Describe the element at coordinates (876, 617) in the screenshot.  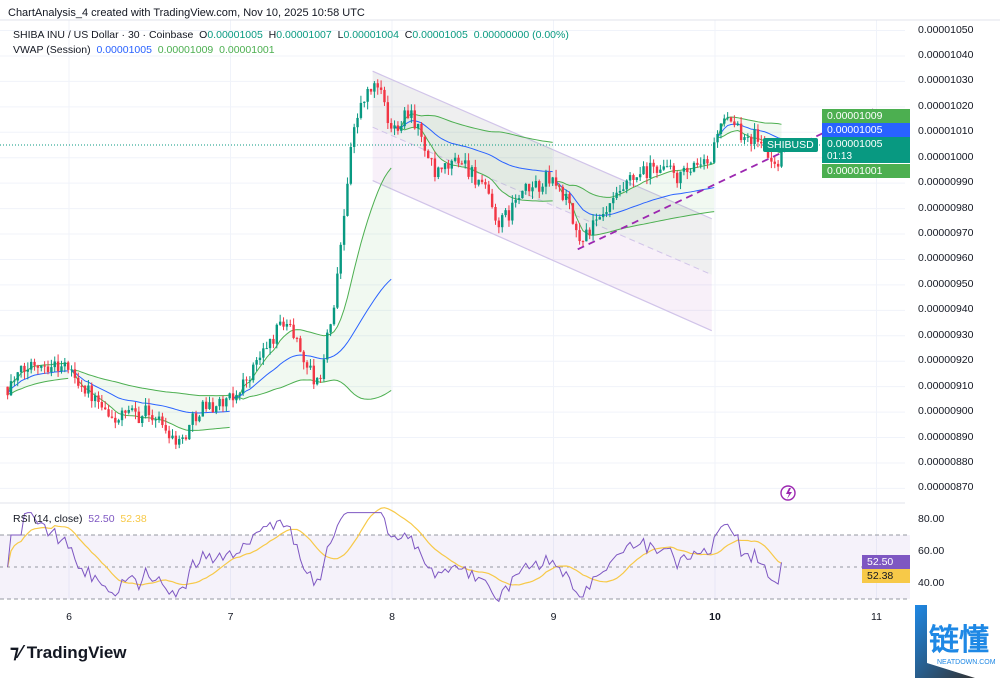
I see `time-axis-label: 11` at that location.